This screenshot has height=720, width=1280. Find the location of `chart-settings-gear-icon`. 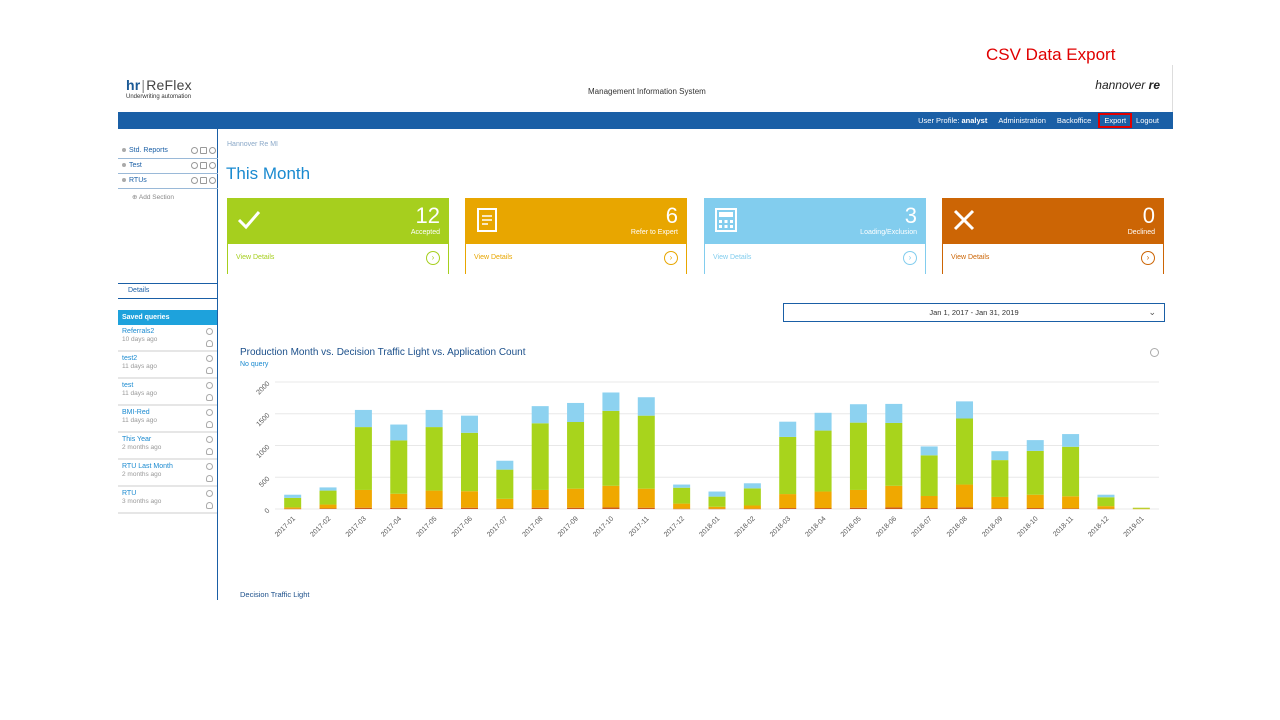

chart-settings-gear-icon is located at coordinates (1154, 352).